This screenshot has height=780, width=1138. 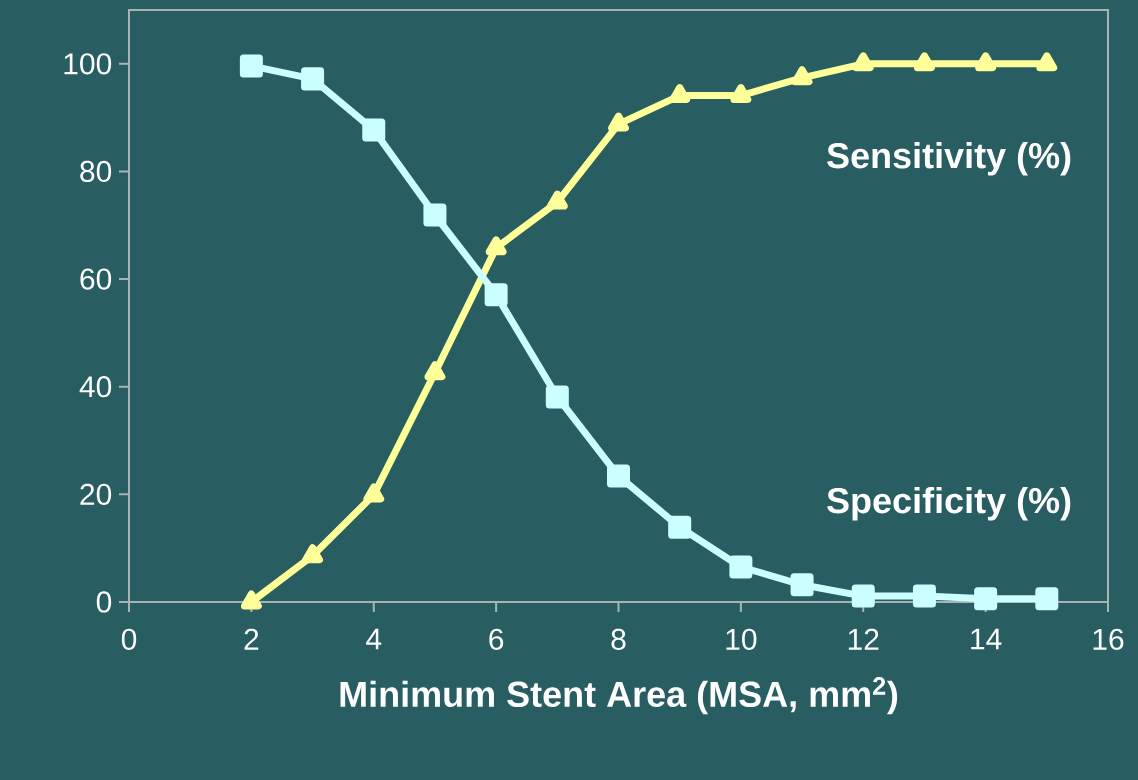 What do you see at coordinates (496, 639) in the screenshot?
I see `x-tick-label: 6` at bounding box center [496, 639].